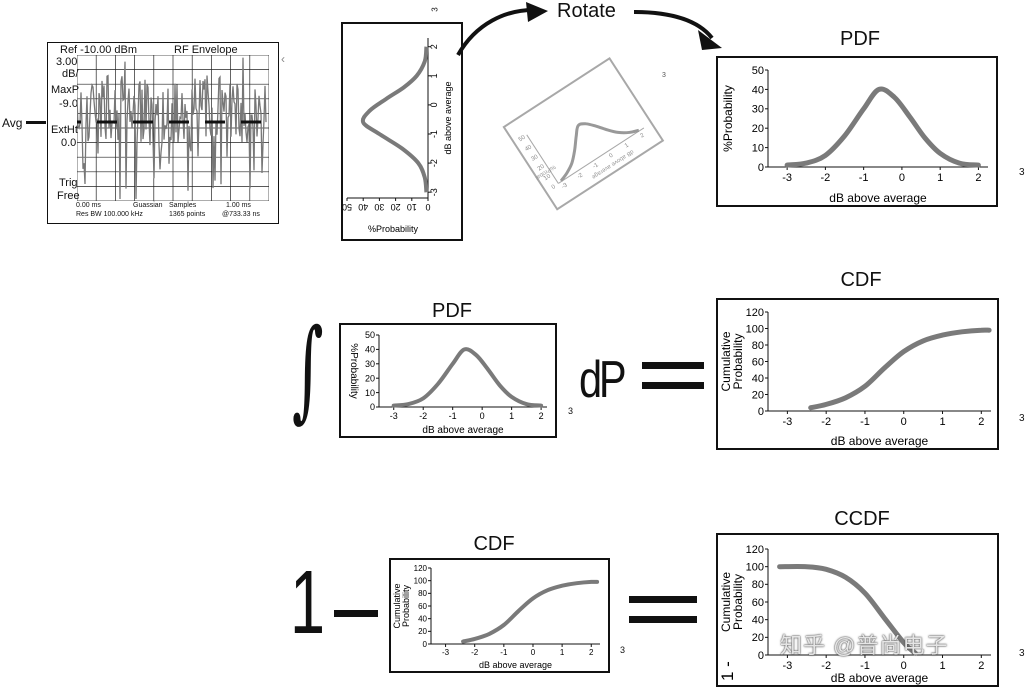  What do you see at coordinates (353, 371) in the screenshot?
I see `y-axis-label: %Probability` at bounding box center [353, 371].